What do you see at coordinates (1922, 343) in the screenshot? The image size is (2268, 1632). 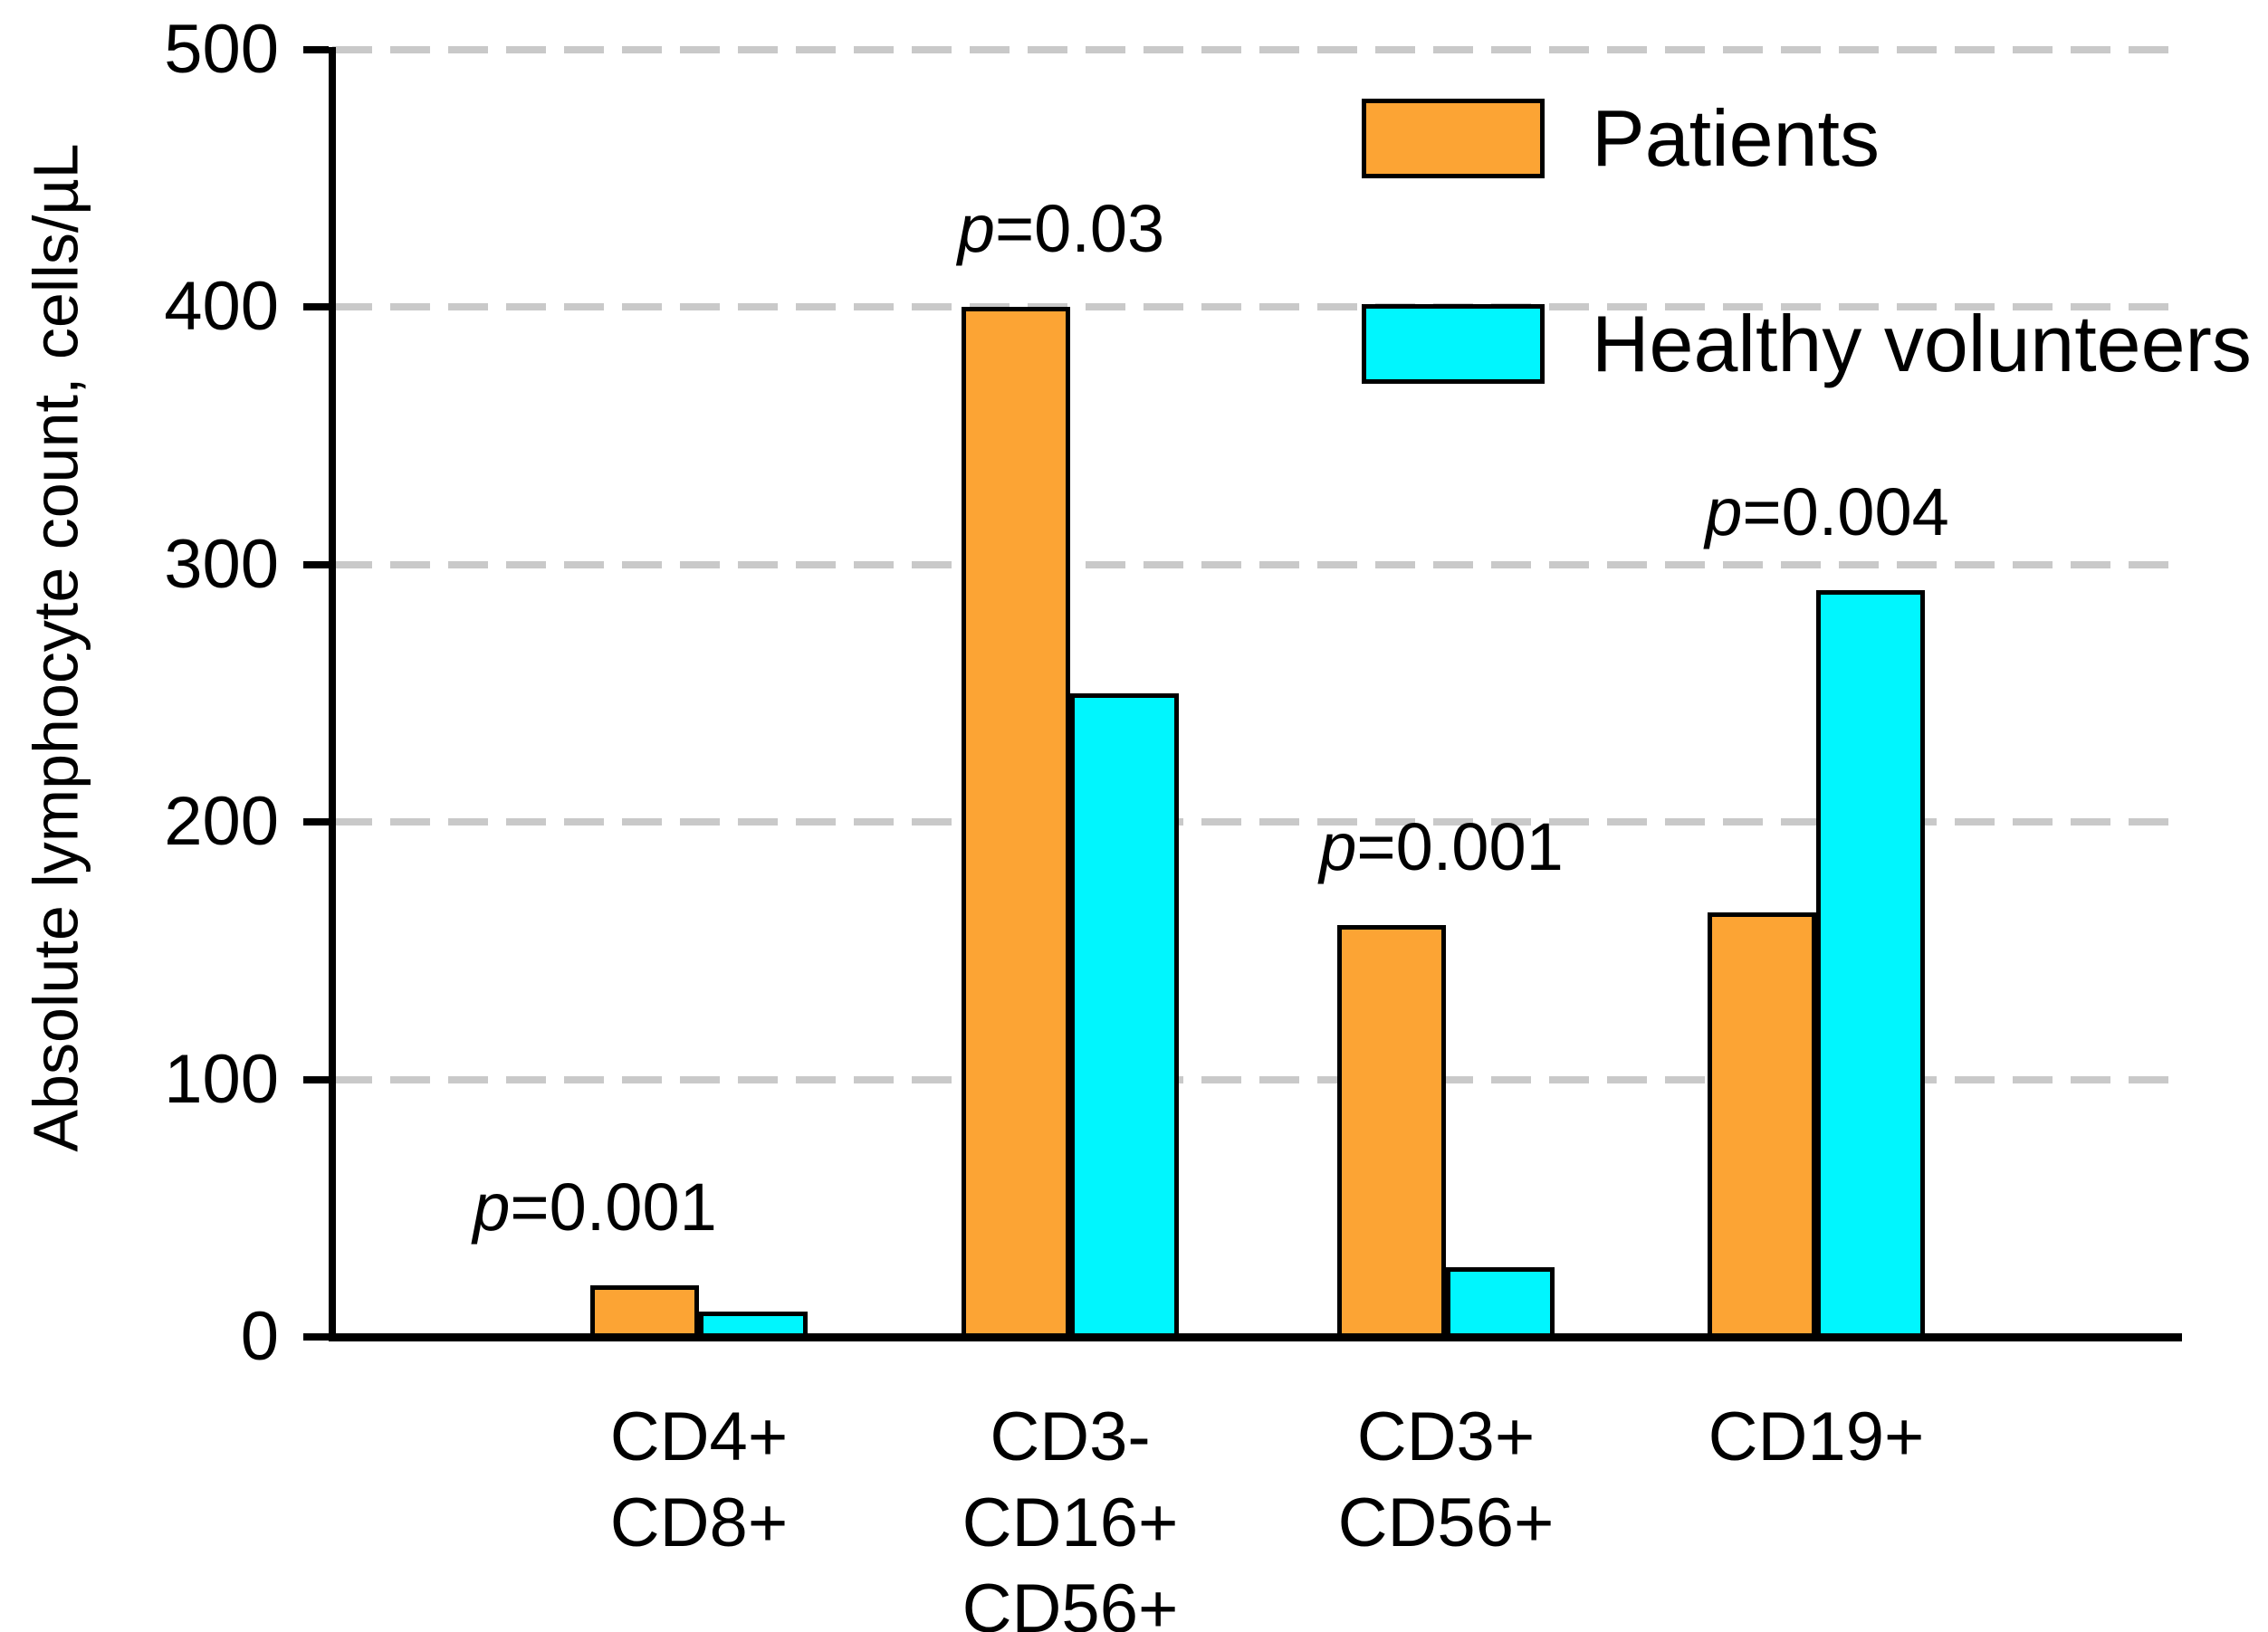 I see `legend-label-healthy-volunteers: Healthy volunteers` at bounding box center [1922, 343].